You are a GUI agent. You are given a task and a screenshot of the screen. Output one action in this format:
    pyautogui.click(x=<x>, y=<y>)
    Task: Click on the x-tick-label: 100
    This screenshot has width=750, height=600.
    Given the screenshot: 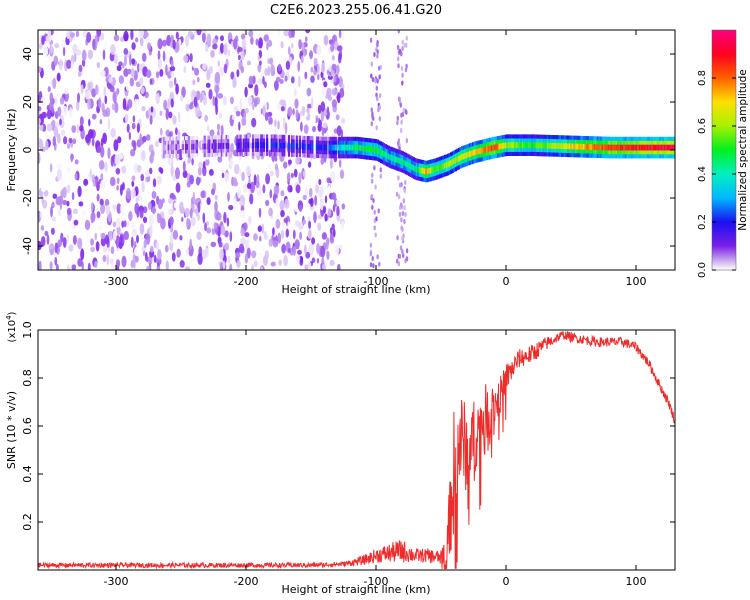 What is the action you would take?
    pyautogui.click(x=636, y=281)
    